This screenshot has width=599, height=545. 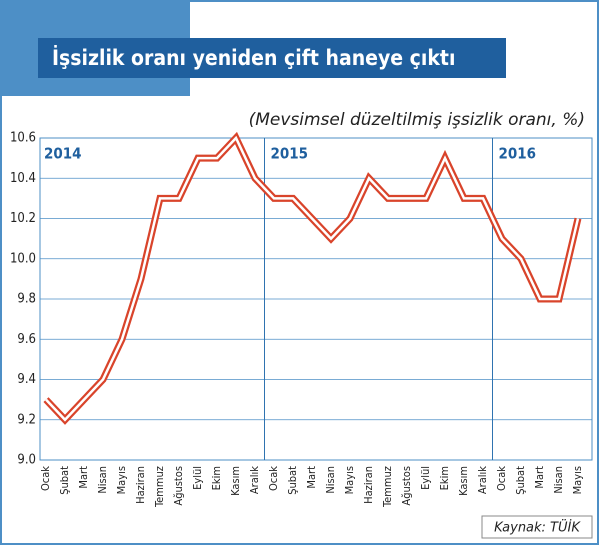 What do you see at coordinates (23, 218) in the screenshot?
I see `y-tick-label: 10.2` at bounding box center [23, 218].